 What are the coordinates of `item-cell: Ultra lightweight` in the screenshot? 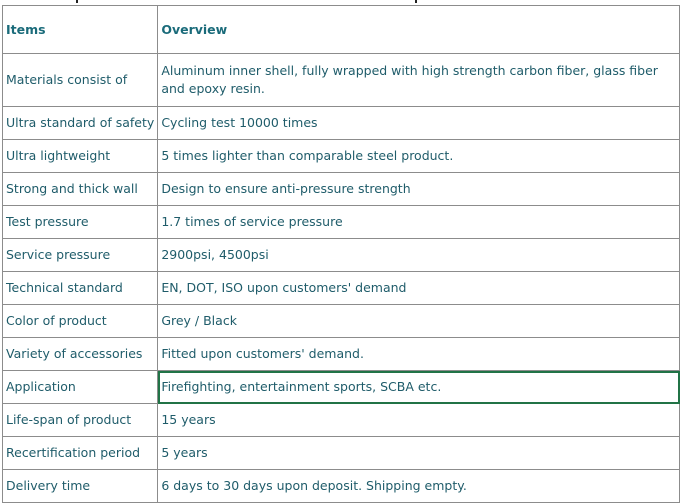 It's located at (80, 156).